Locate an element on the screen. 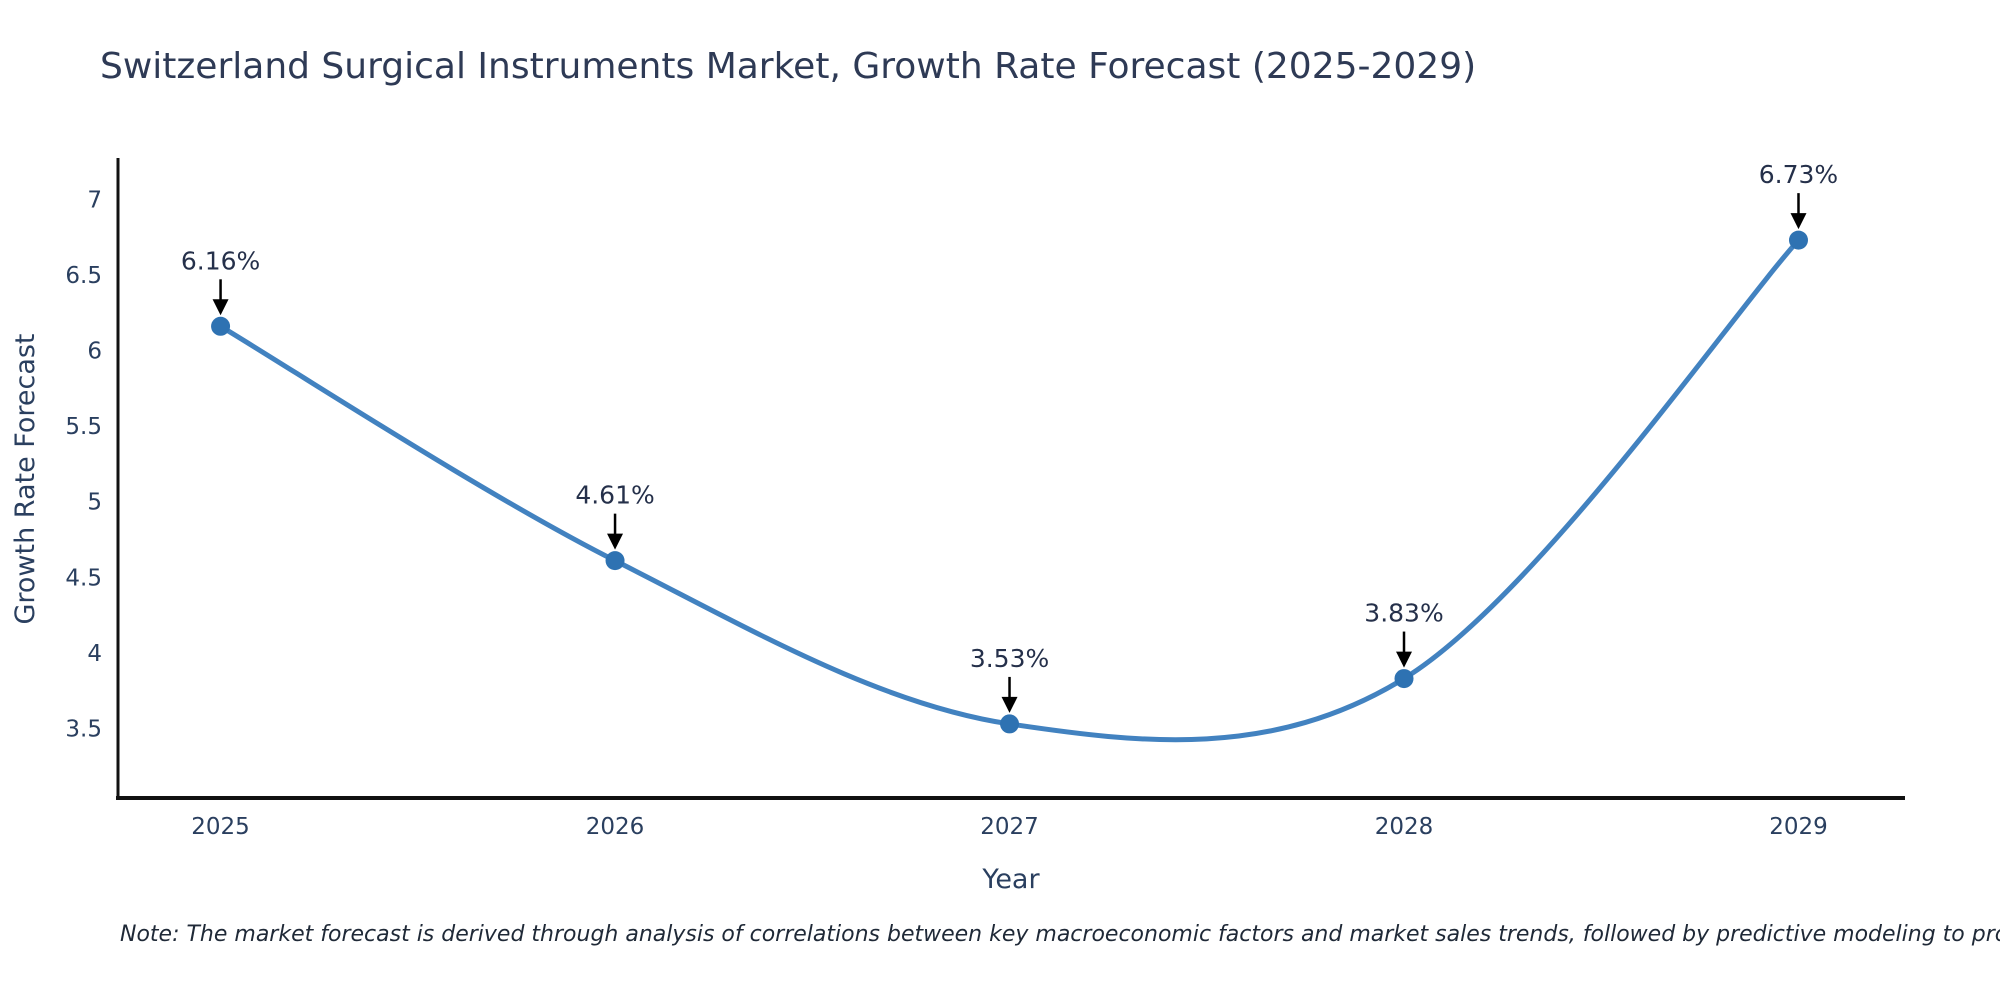  y-tick-label: 7 is located at coordinates (94, 200).